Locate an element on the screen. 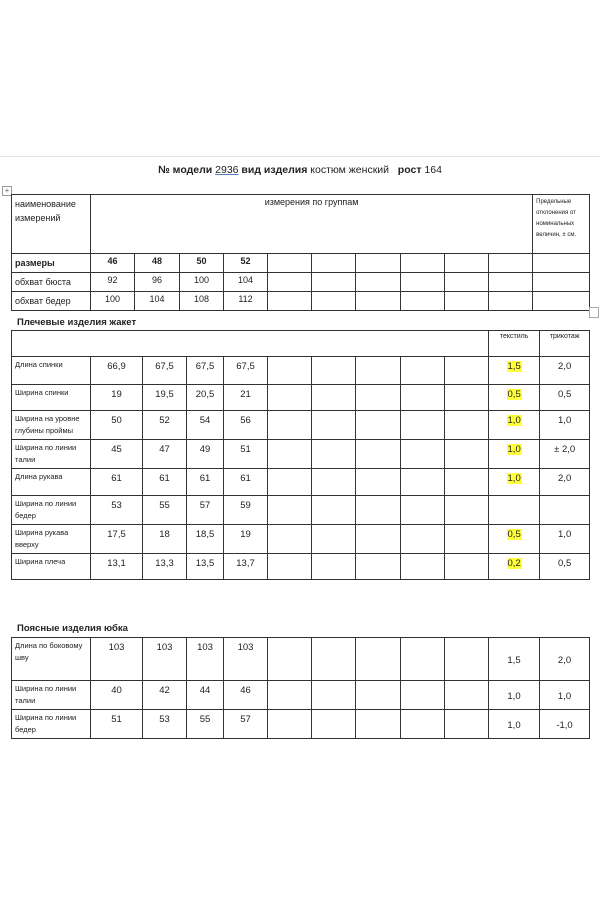 This screenshot has width=600, height=900. page-top-border is located at coordinates (300, 156).